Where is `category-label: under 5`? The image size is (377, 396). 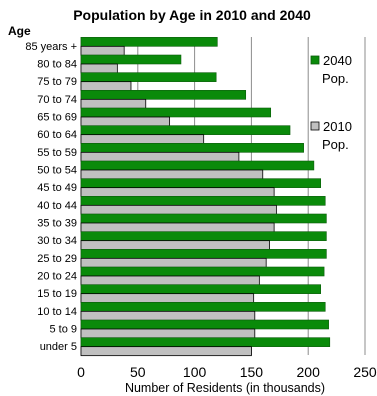 category-label: under 5 is located at coordinates (58, 347).